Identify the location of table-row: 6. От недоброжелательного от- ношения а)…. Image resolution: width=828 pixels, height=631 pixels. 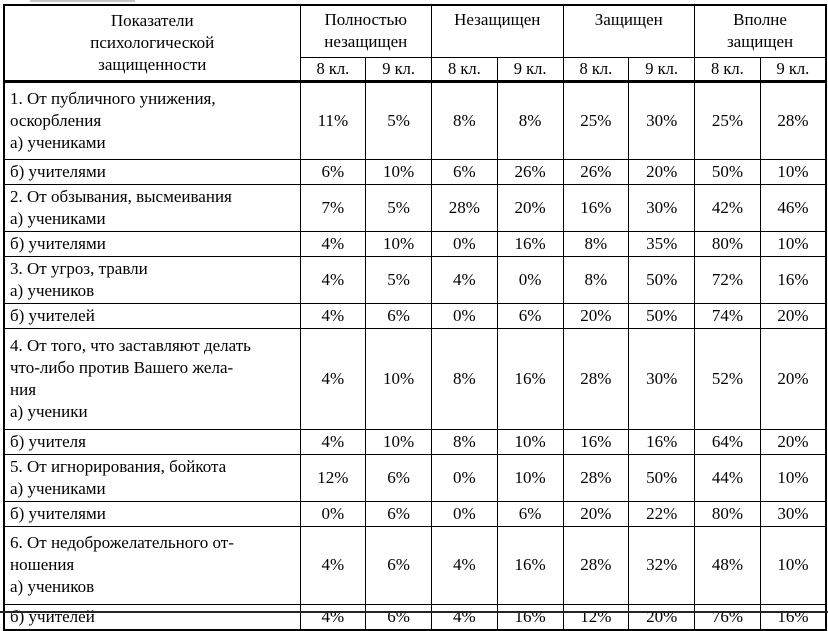
(415, 565).